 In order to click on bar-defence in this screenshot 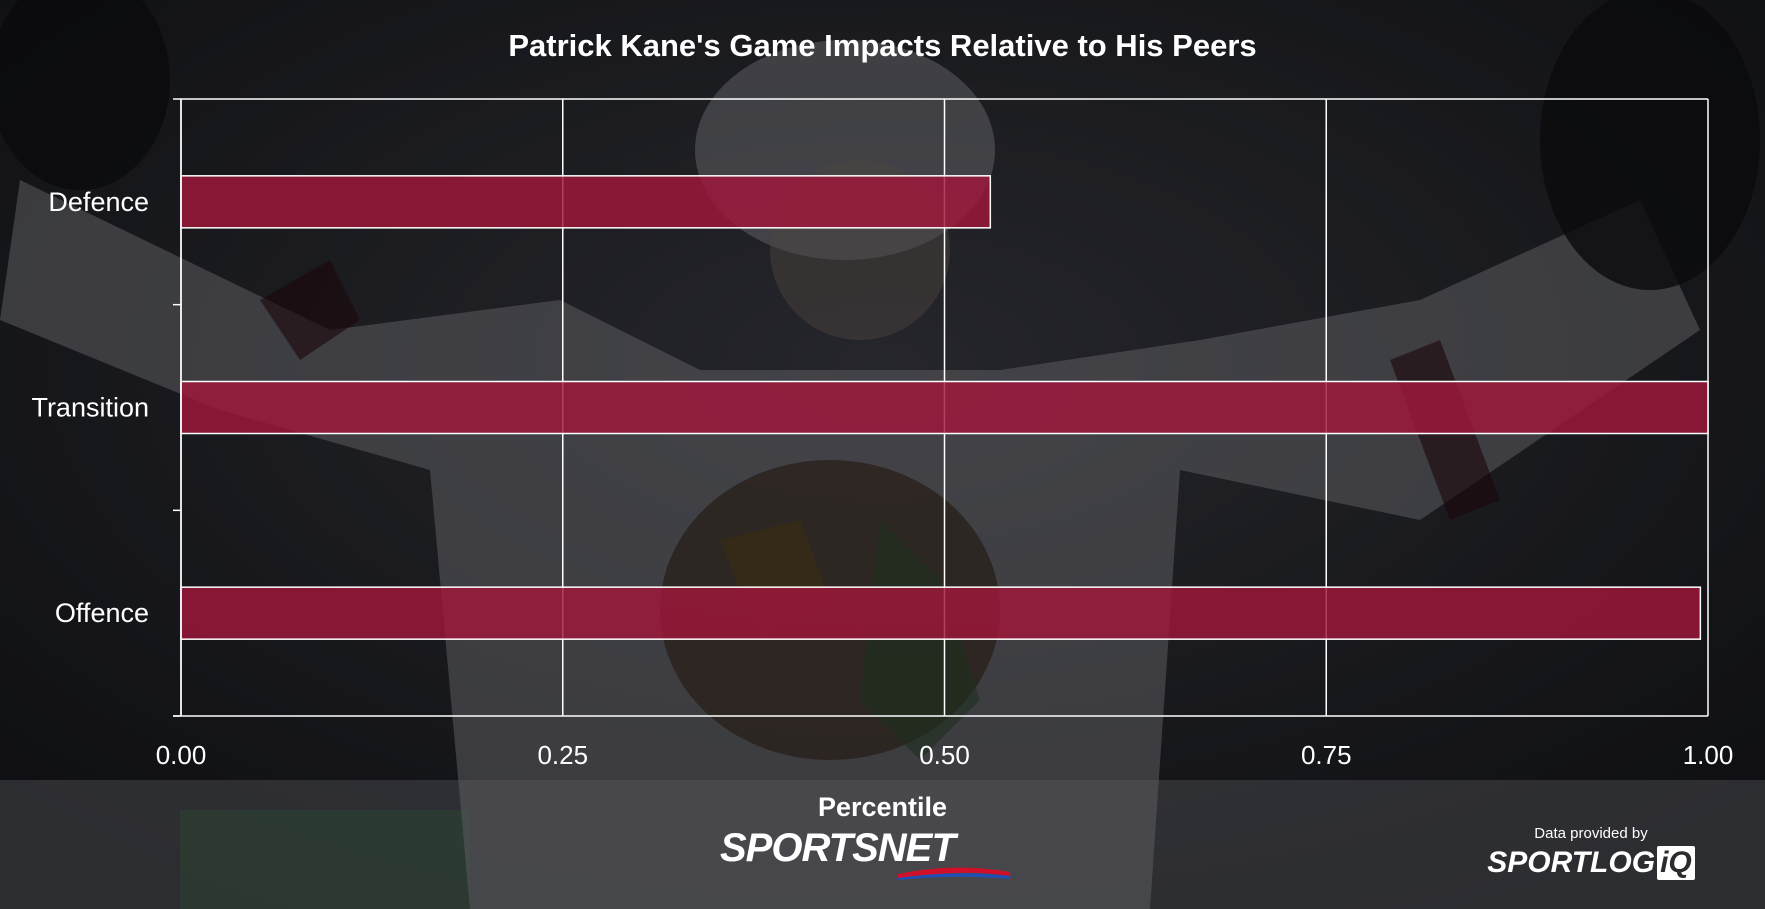, I will do `click(586, 202)`.